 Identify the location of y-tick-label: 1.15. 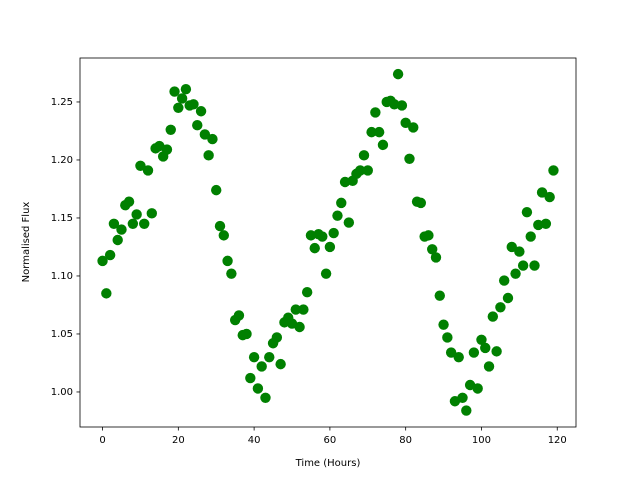
(62, 218).